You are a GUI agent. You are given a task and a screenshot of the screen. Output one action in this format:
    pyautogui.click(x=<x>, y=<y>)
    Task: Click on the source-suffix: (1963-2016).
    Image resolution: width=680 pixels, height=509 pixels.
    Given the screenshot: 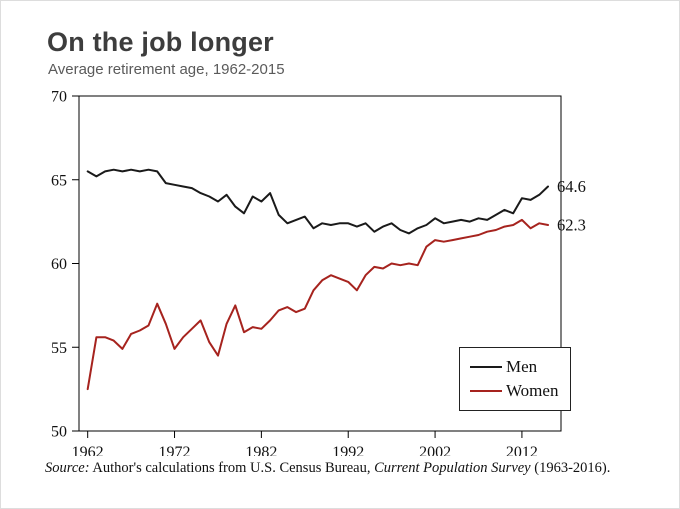 What is the action you would take?
    pyautogui.click(x=570, y=468)
    